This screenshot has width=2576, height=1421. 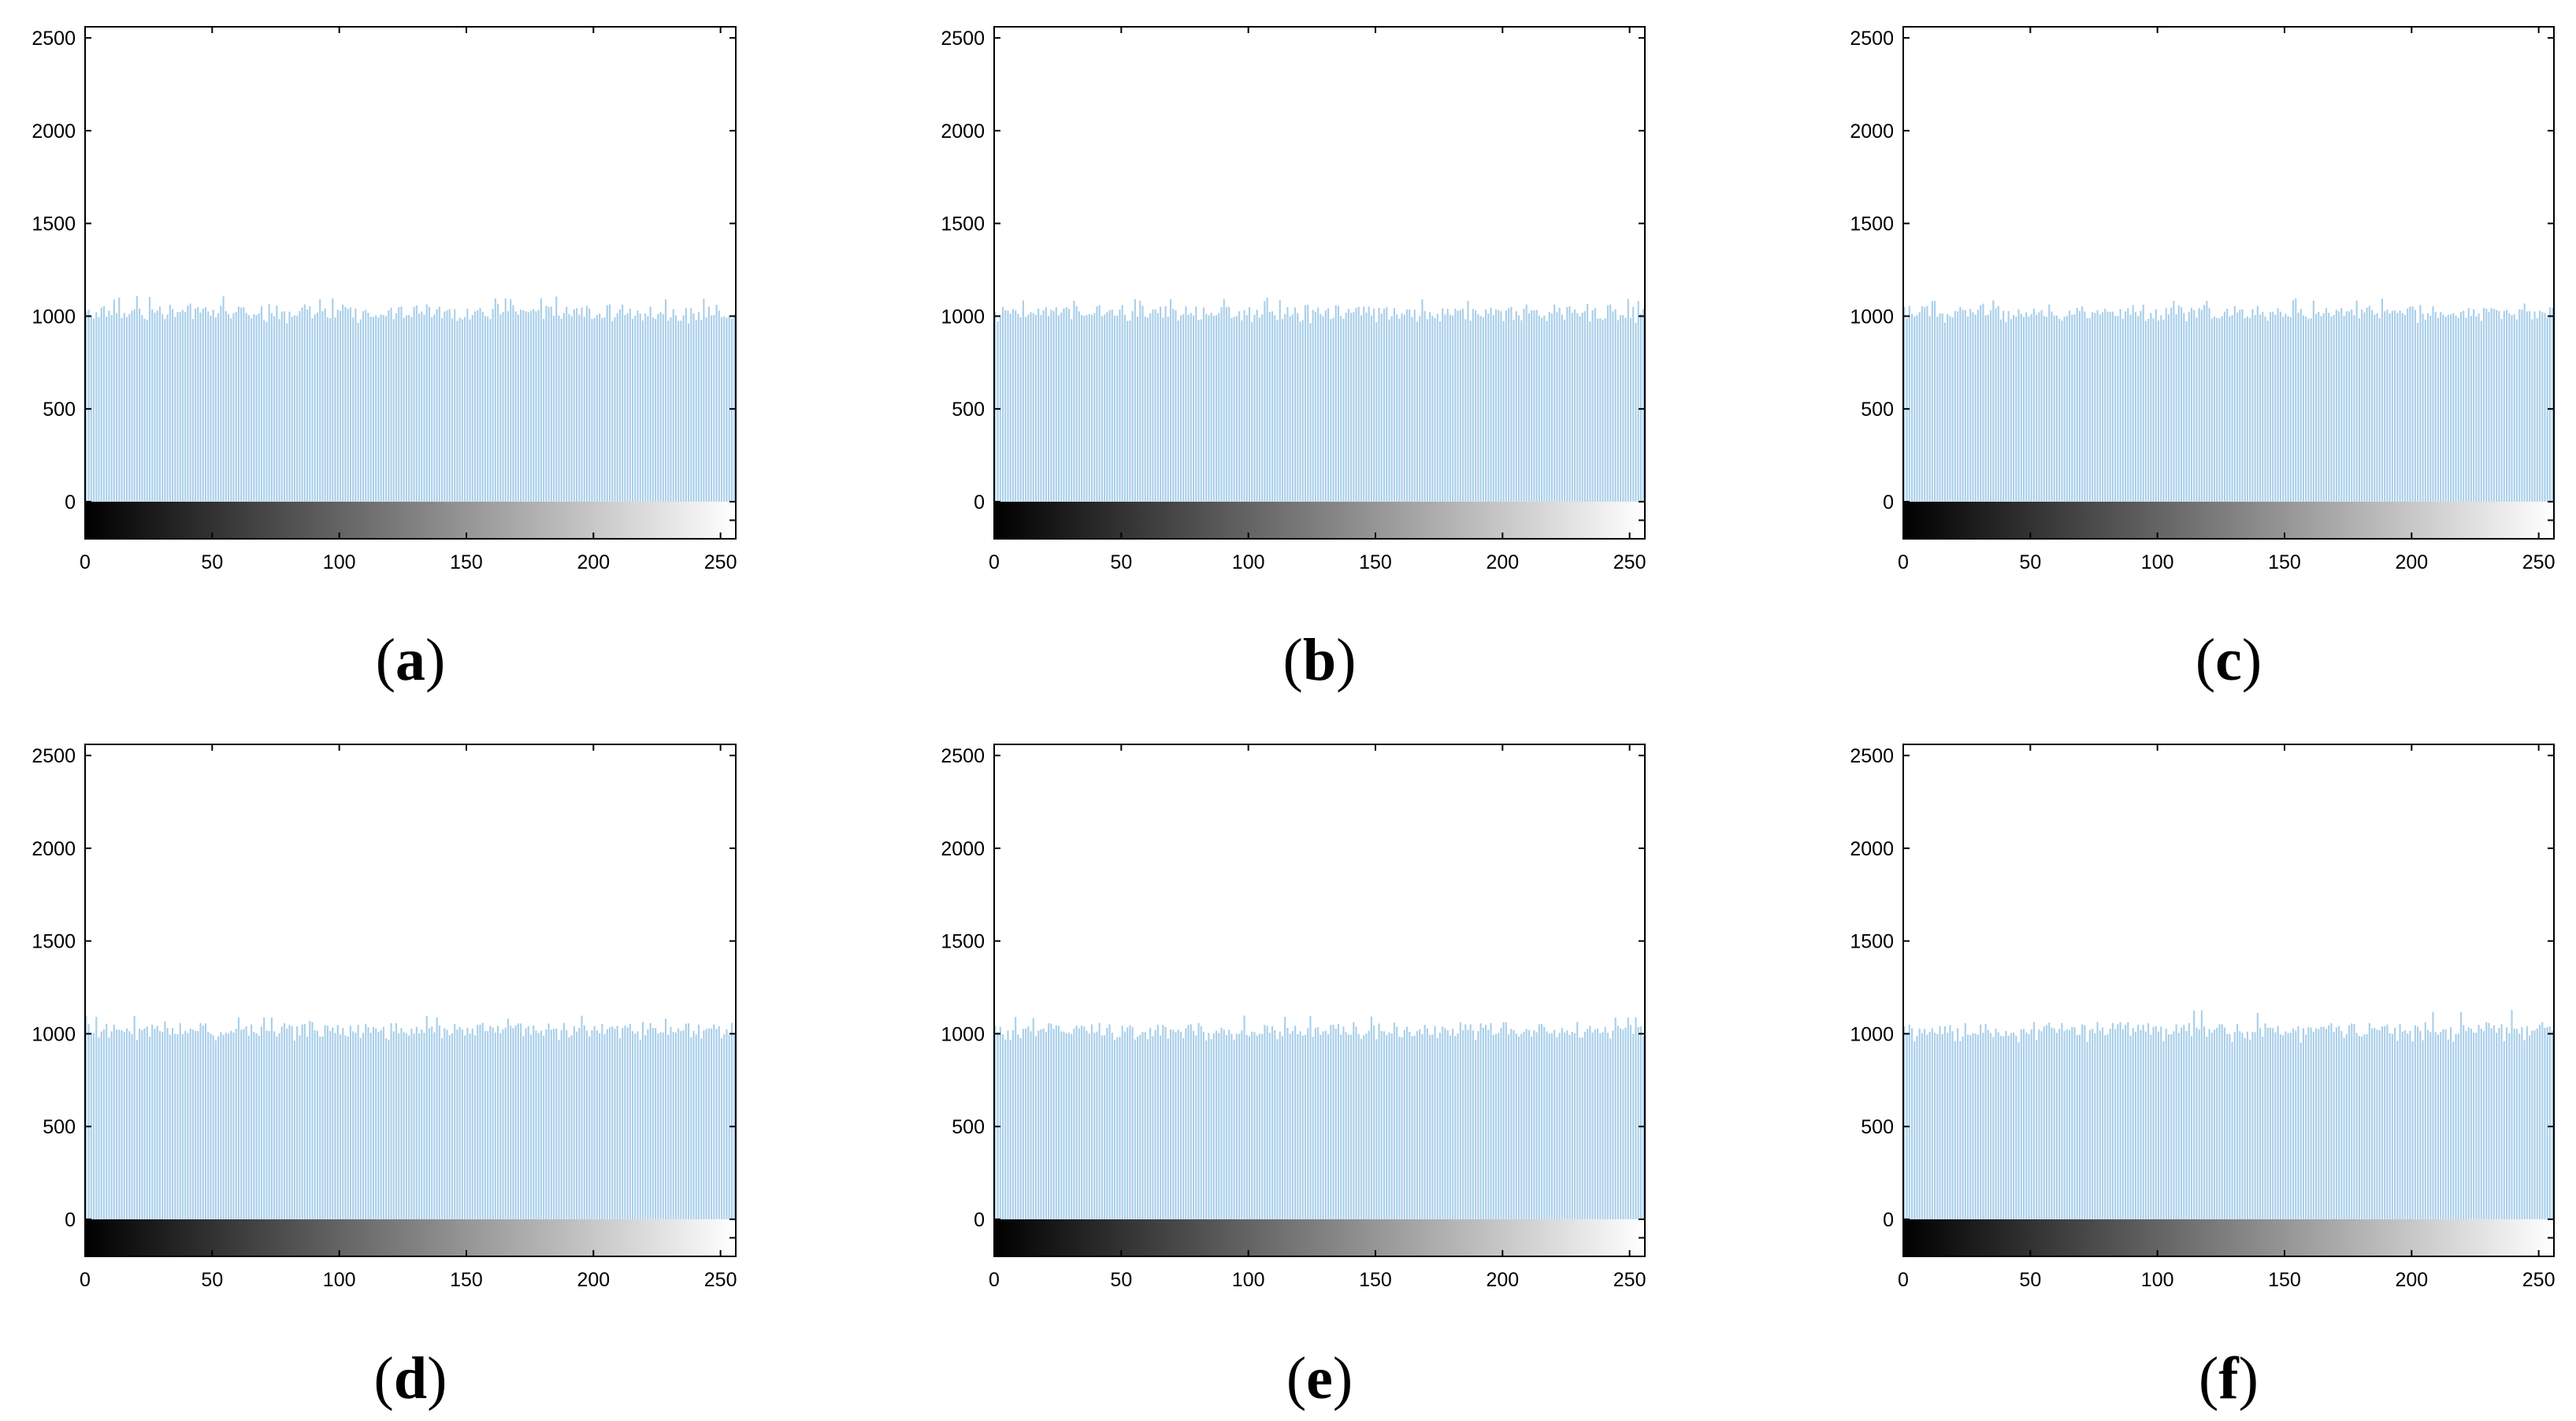 What do you see at coordinates (410, 1237) in the screenshot?
I see `grayscale-colorbar` at bounding box center [410, 1237].